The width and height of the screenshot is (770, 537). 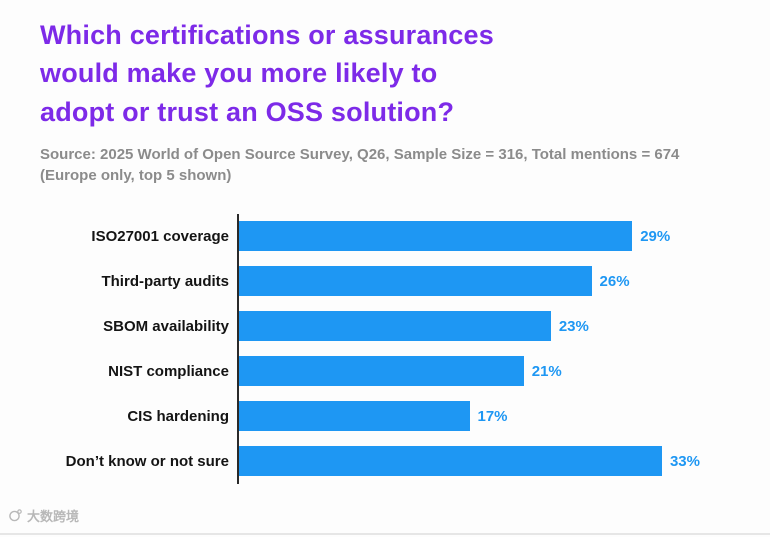 What do you see at coordinates (160, 236) in the screenshot?
I see `category-label: ISO27001 coverage` at bounding box center [160, 236].